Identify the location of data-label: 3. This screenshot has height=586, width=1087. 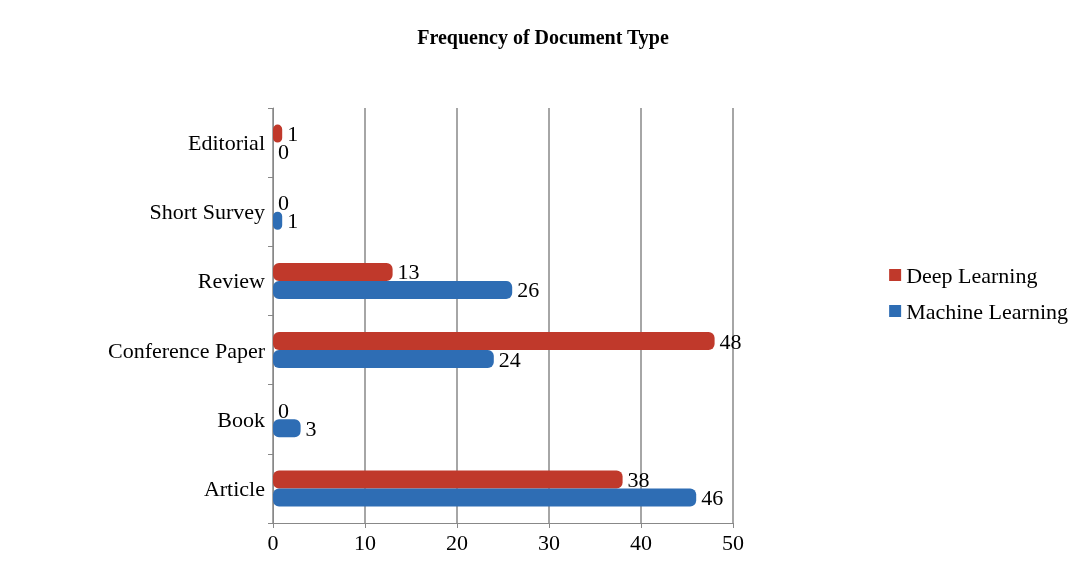
(311, 428).